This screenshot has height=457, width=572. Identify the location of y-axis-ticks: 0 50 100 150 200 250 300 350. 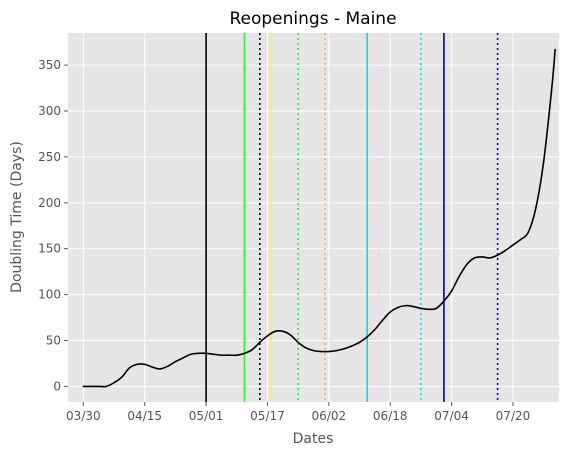
(53, 225).